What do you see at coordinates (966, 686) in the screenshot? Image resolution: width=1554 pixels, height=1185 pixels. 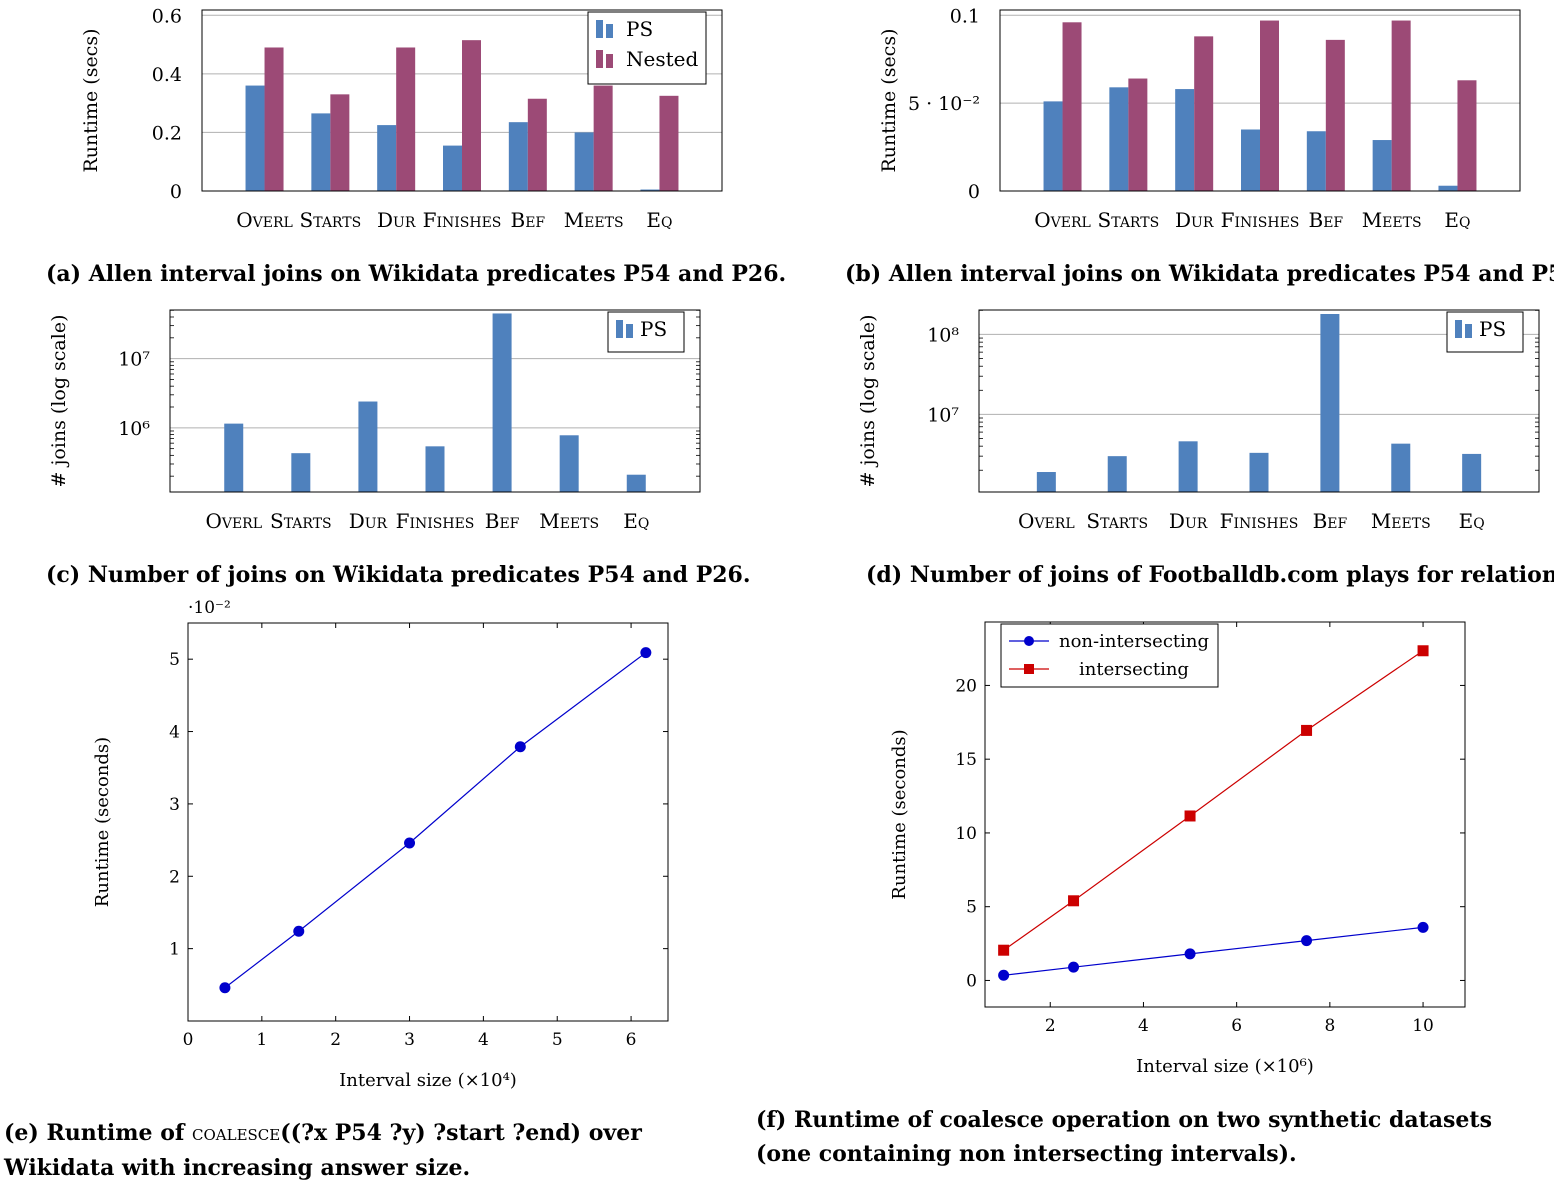 I see `y-tick-label: 20` at bounding box center [966, 686].